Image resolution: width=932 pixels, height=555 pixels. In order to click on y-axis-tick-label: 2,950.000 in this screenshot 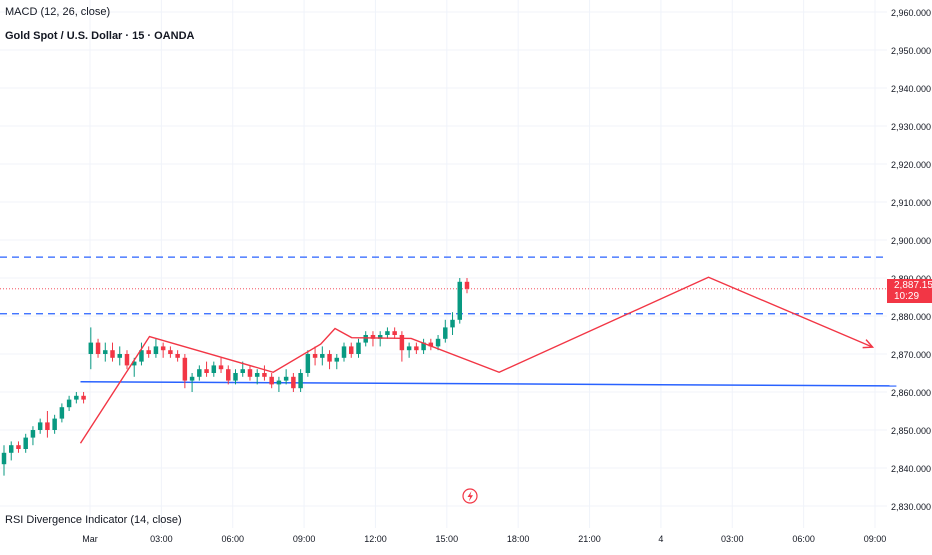, I will do `click(911, 51)`.